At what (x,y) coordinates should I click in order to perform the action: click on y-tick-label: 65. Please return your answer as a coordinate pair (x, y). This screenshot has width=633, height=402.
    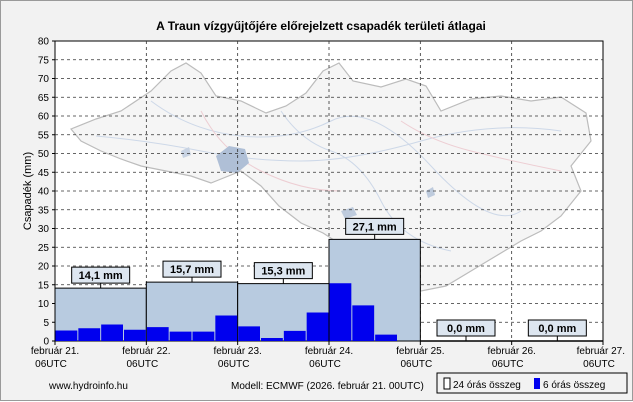
    Looking at the image, I should click on (44, 98).